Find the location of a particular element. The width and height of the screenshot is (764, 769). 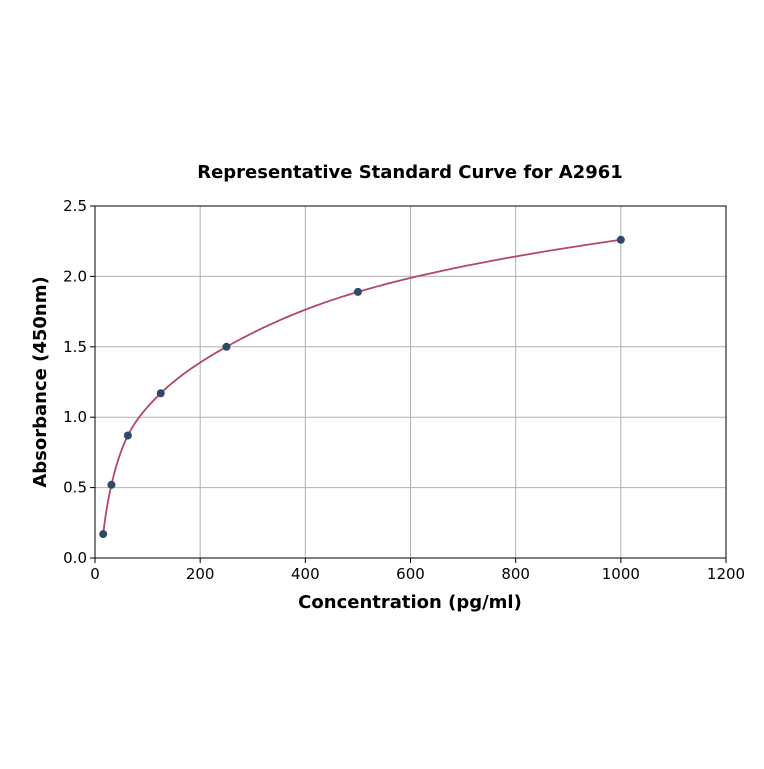

chart-title: Representative Standard Curve for A2961 is located at coordinates (410, 172).